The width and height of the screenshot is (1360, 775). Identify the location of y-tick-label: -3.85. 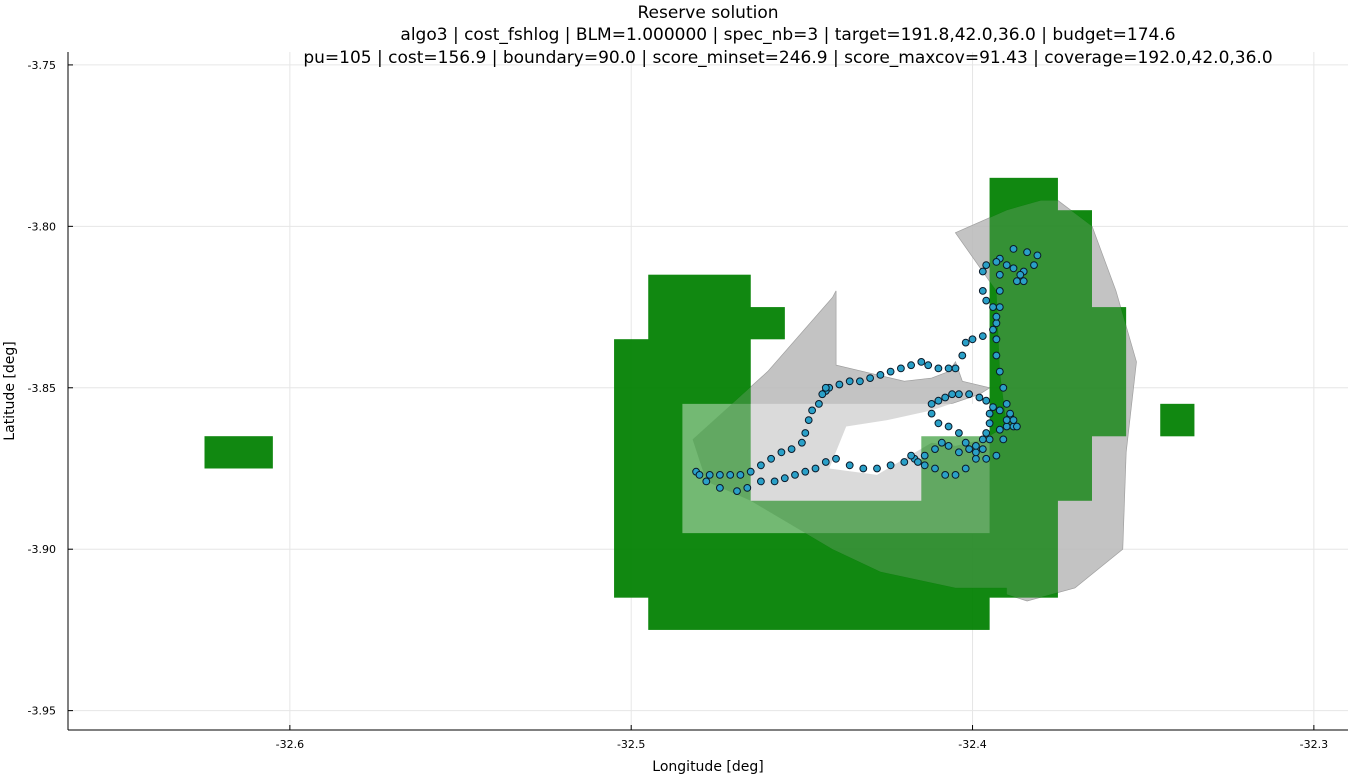
(42, 388).